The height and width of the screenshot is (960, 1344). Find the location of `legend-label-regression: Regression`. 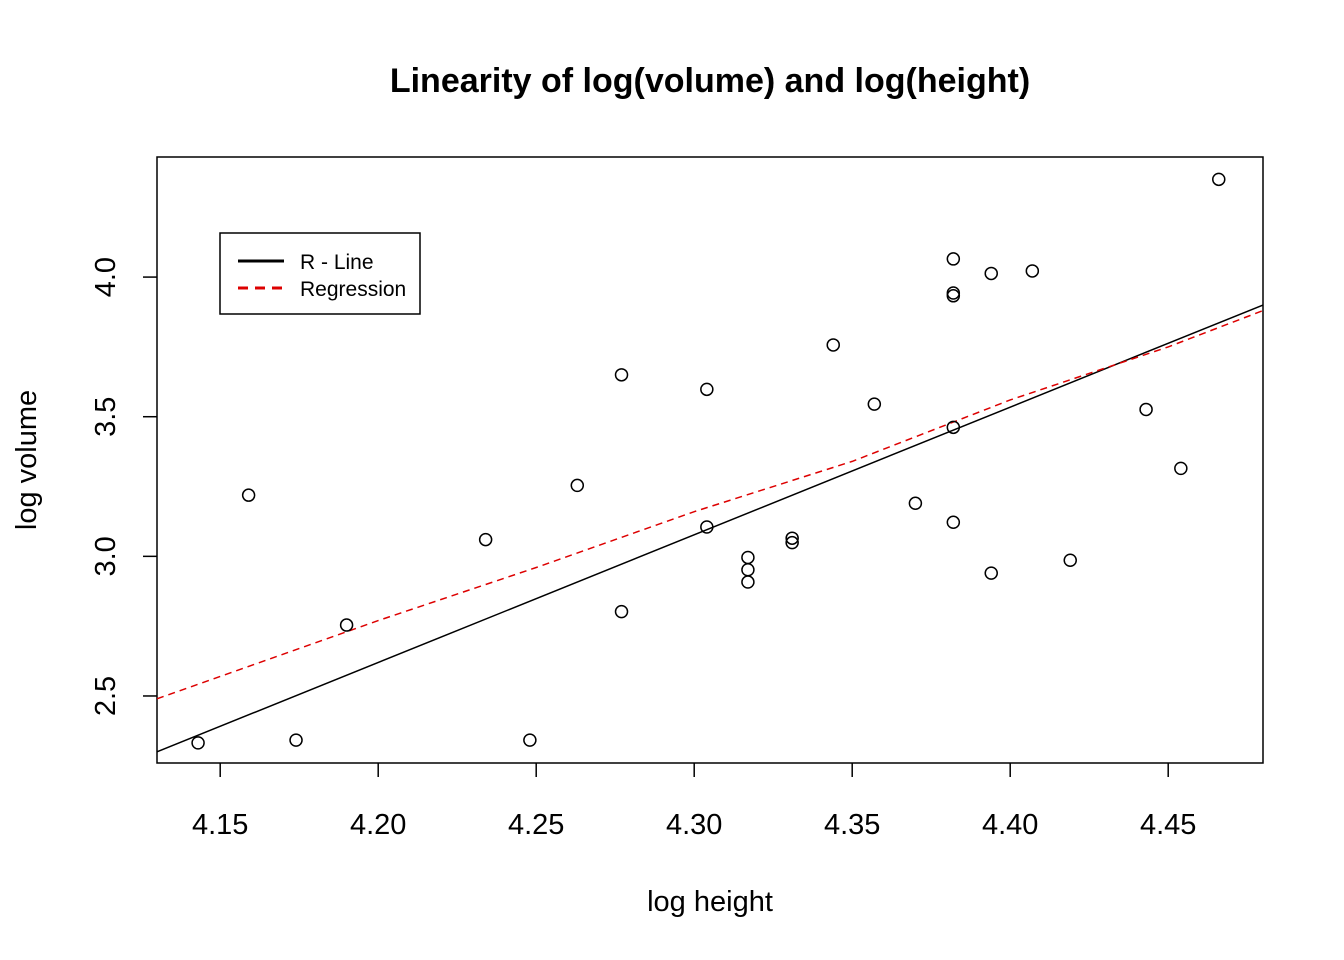

legend-label-regression: Regression is located at coordinates (353, 289).